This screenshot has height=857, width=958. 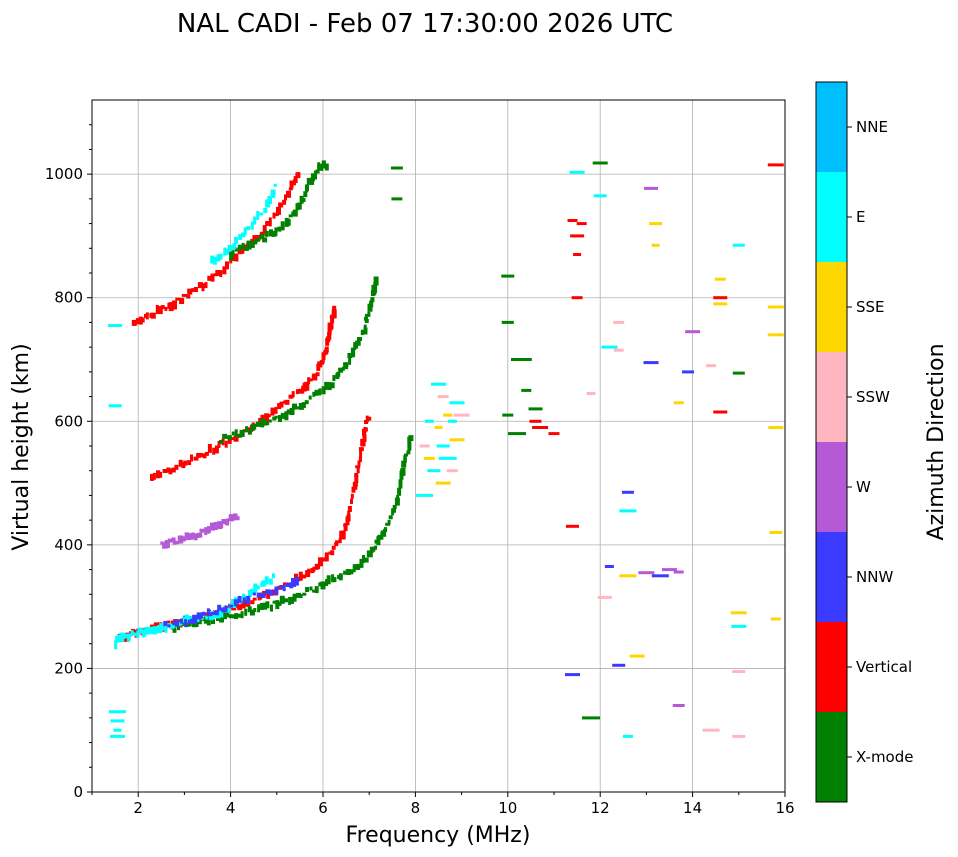 I want to click on y-tick-label: 200, so click(x=68, y=668).